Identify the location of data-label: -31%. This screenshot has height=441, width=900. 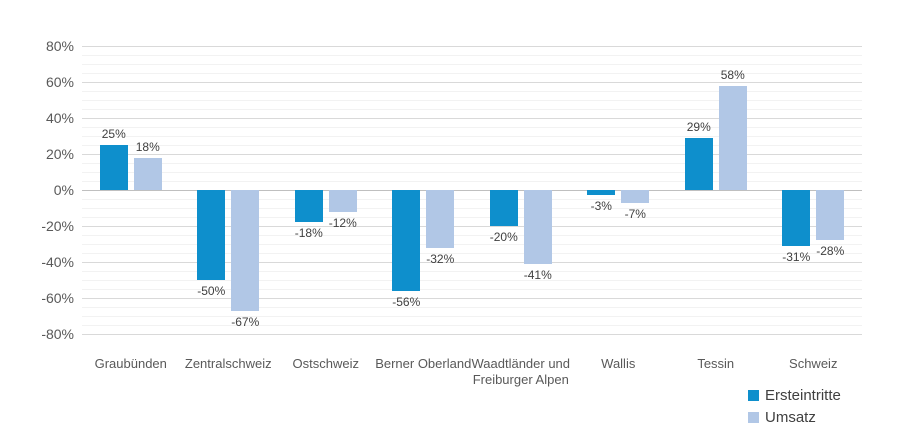
(796, 256).